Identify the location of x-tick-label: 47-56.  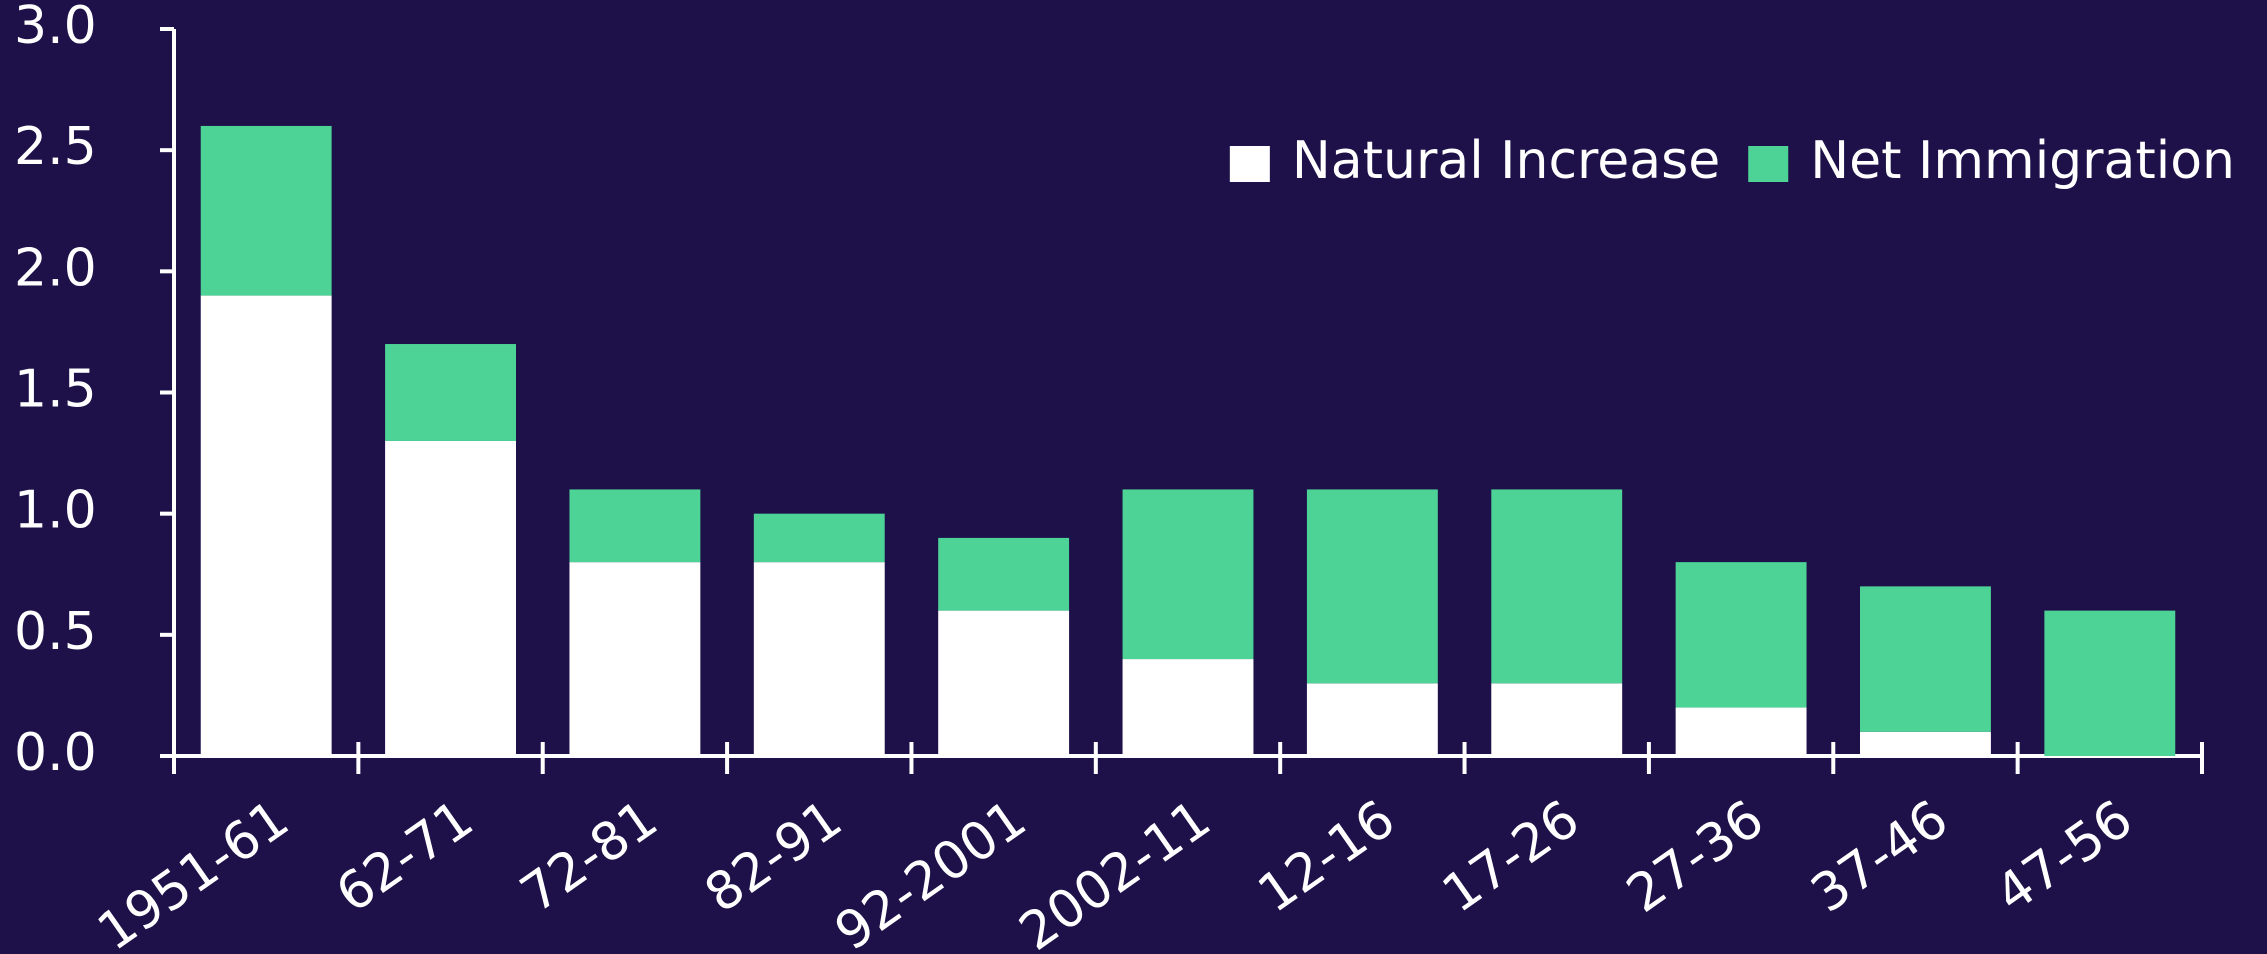
(2064, 857).